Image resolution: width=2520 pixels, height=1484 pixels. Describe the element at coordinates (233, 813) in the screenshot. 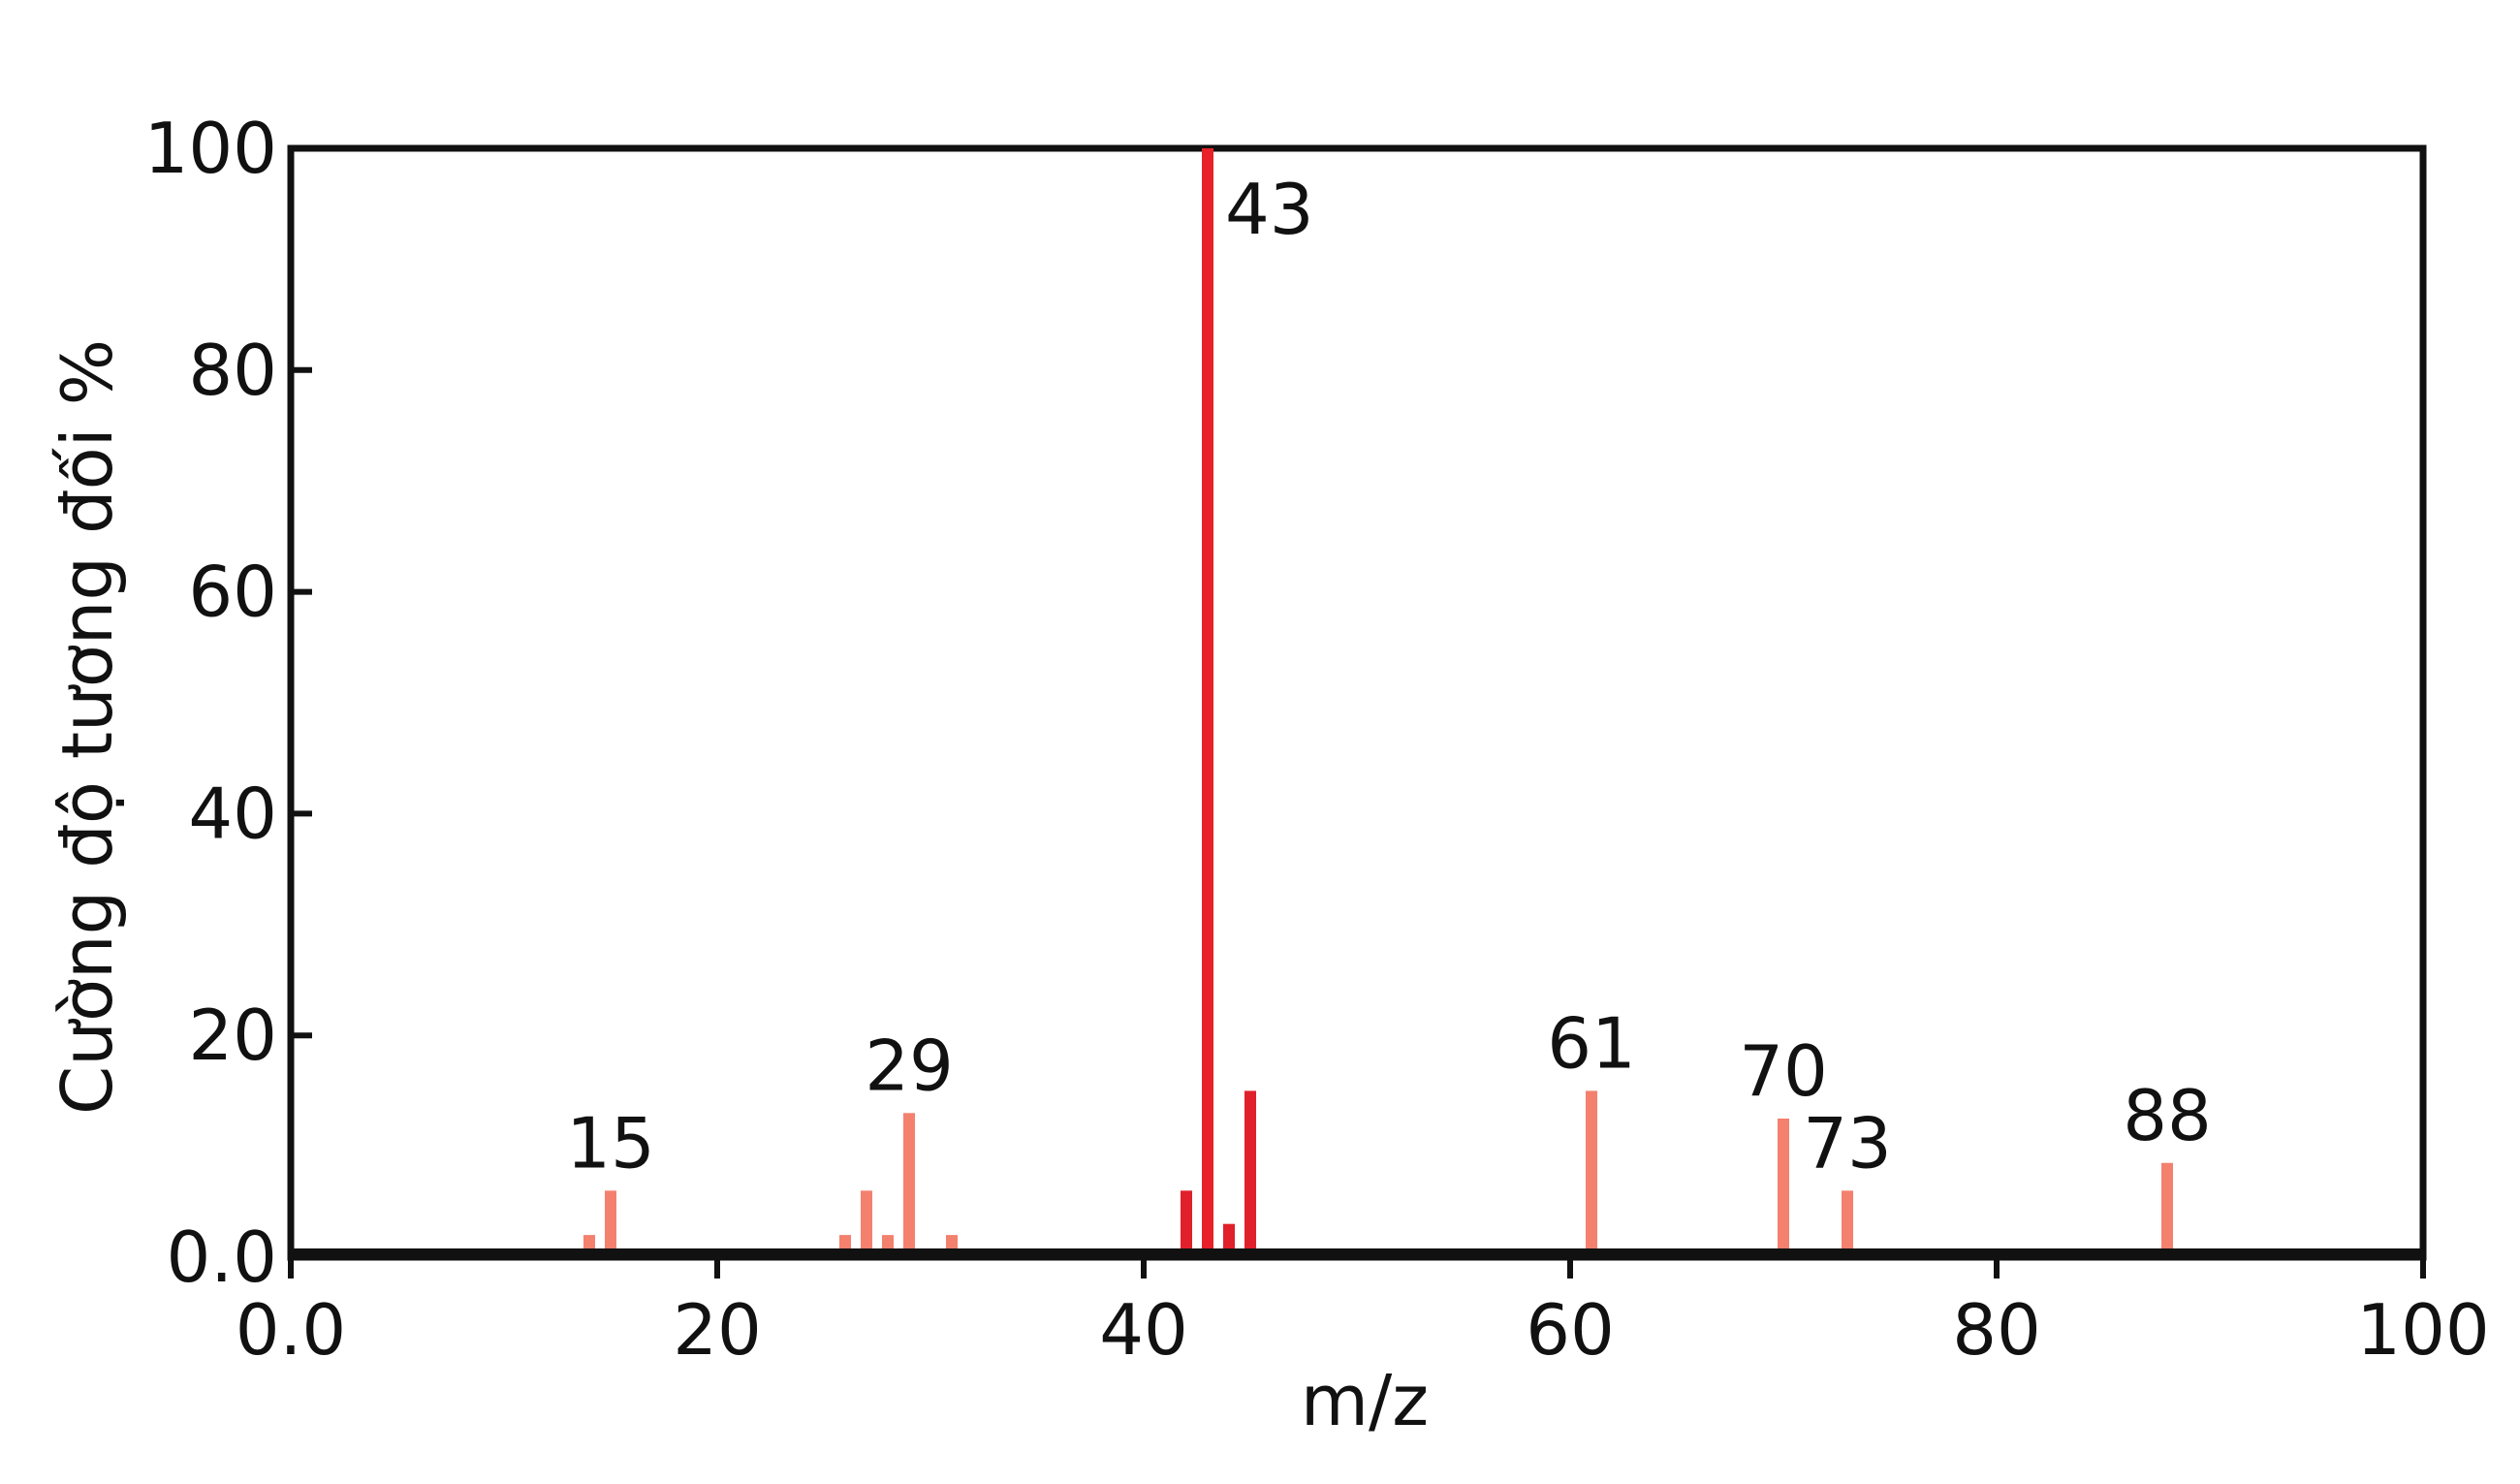

I see `y-tick-label: 40` at that location.